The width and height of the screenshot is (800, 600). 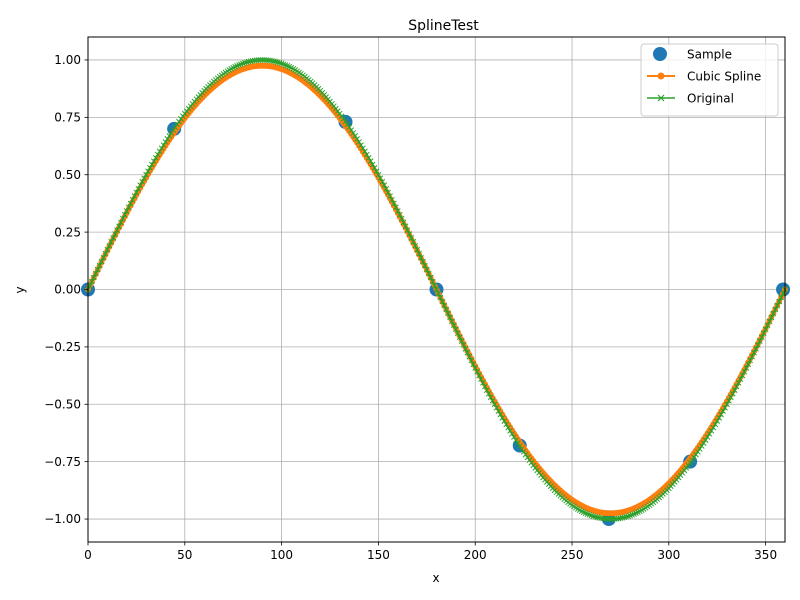 I want to click on y-tick-label: 0.25, so click(x=67, y=232).